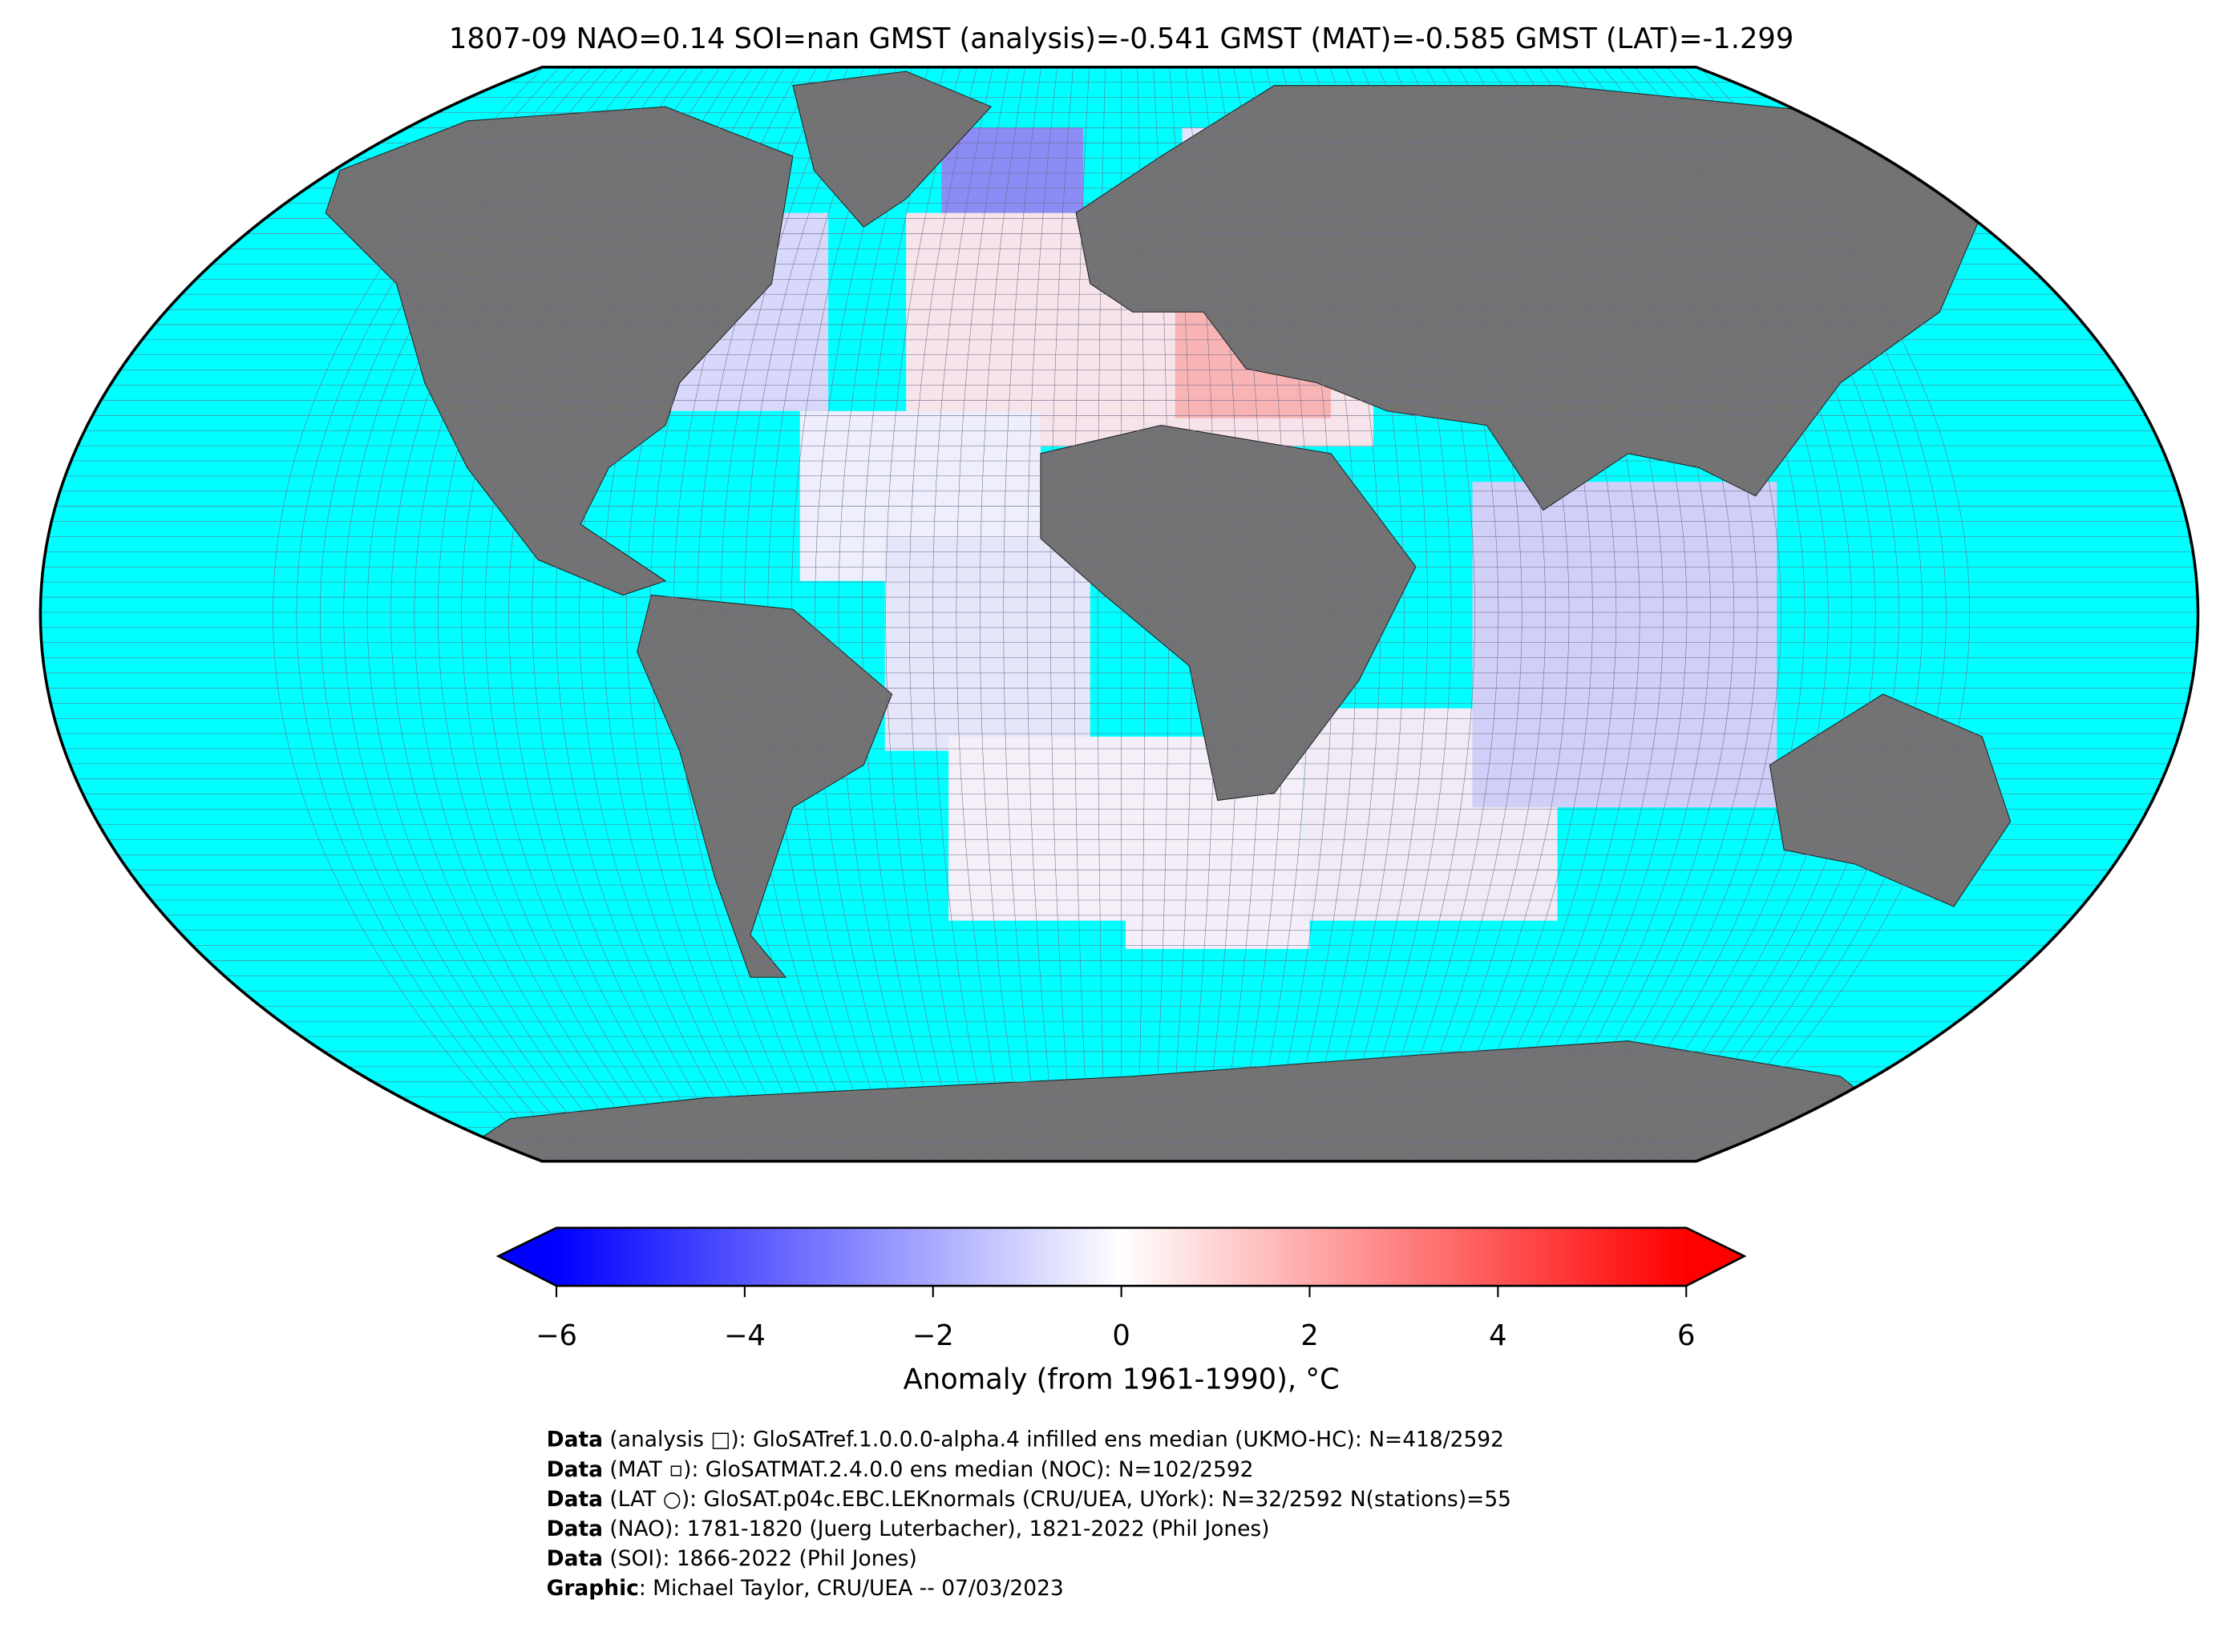 Image resolution: width=2220 pixels, height=1652 pixels. Describe the element at coordinates (1686, 1335) in the screenshot. I see `colorbar-tick-label: 6` at that location.